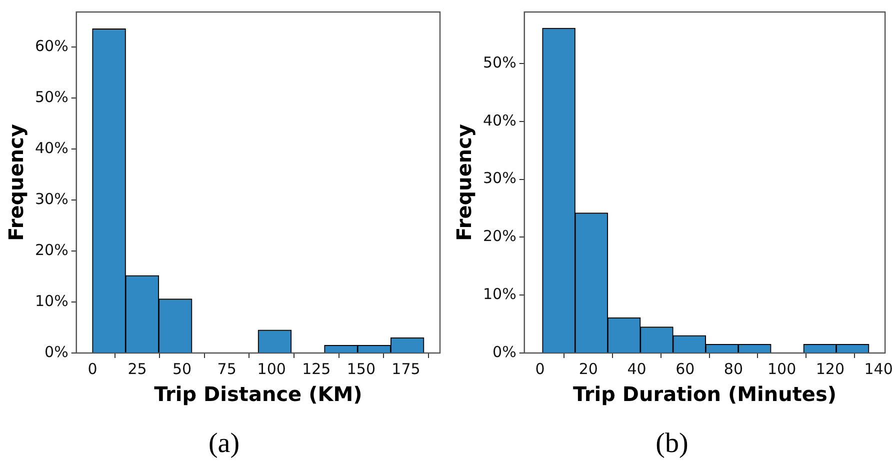  Describe the element at coordinates (51, 46) in the screenshot. I see `y-tick-label: 60%` at that location.